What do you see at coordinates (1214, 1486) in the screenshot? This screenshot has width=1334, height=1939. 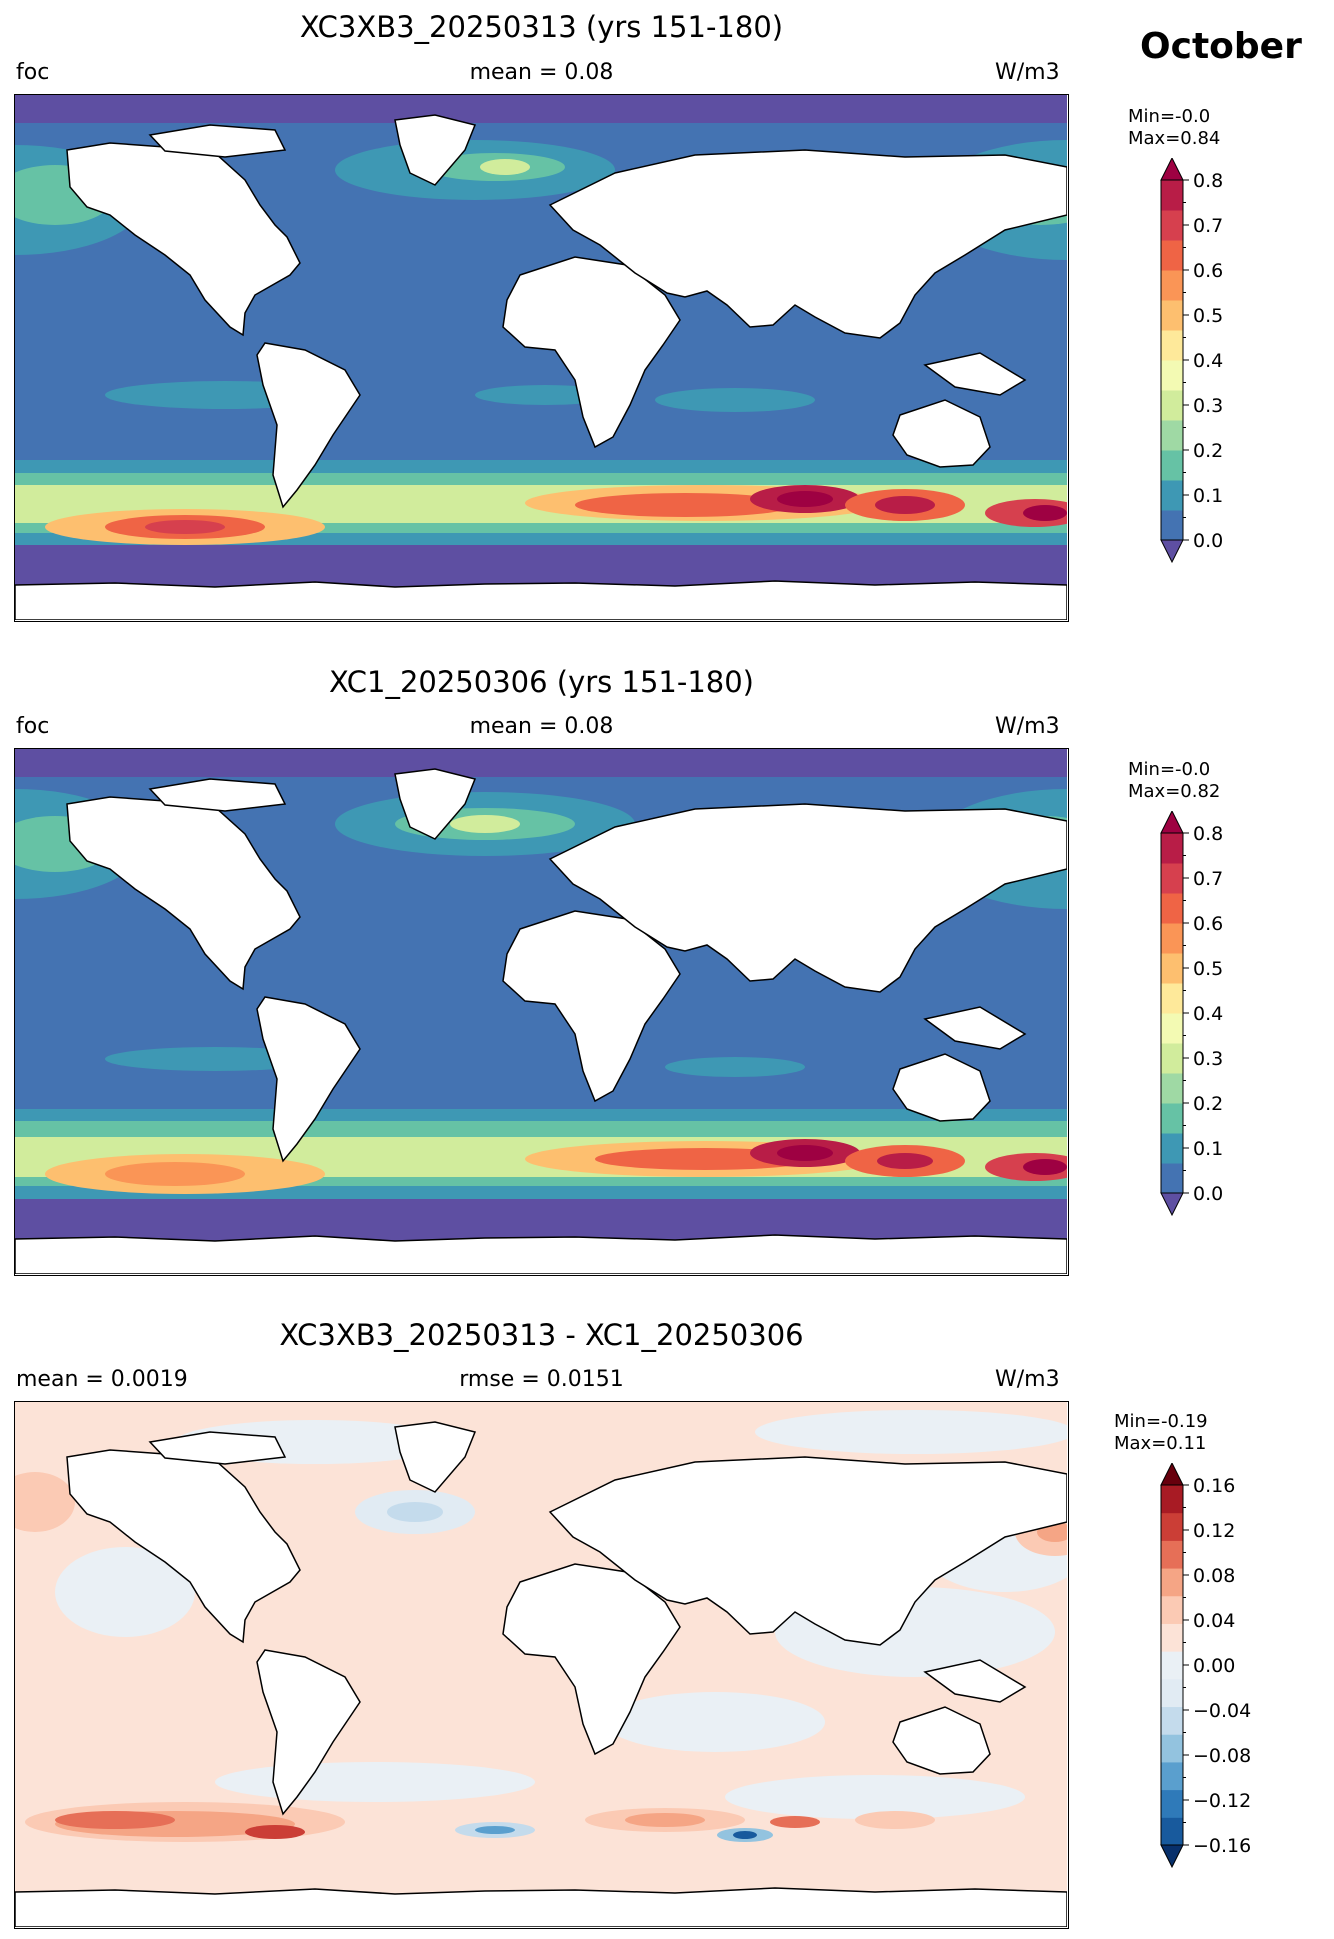 I see `colorbar-tick-label: 0.16` at bounding box center [1214, 1486].